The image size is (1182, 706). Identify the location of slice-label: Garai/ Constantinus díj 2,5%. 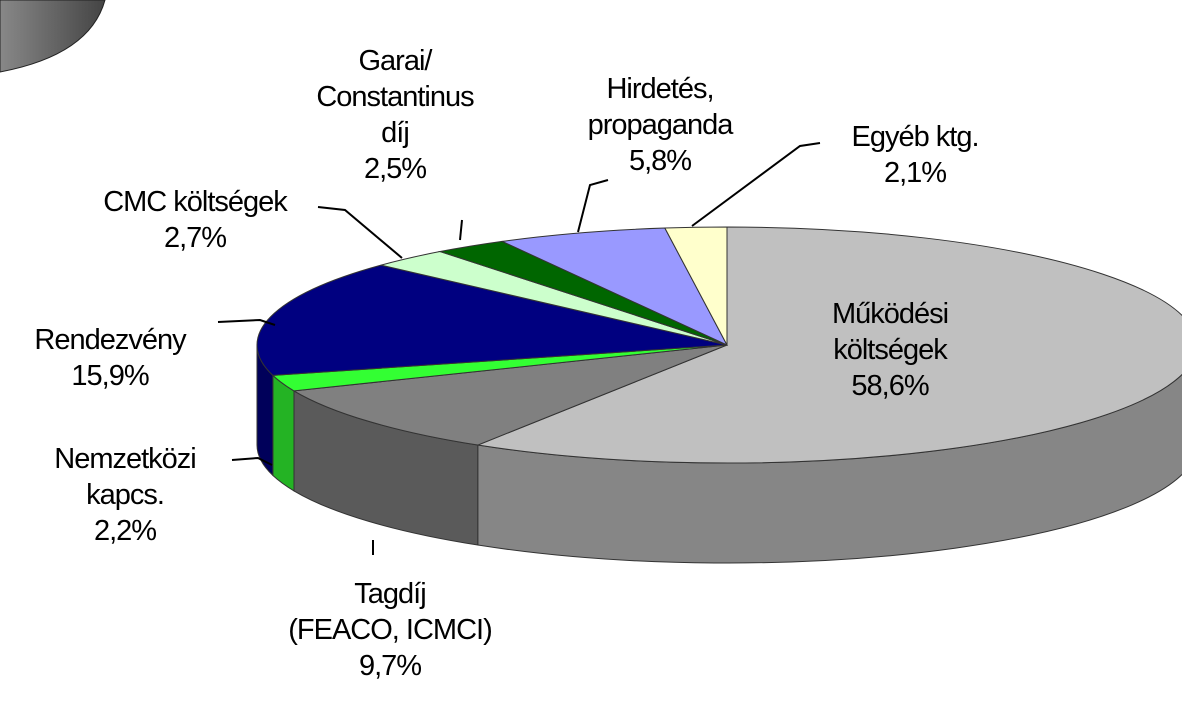
(395, 115).